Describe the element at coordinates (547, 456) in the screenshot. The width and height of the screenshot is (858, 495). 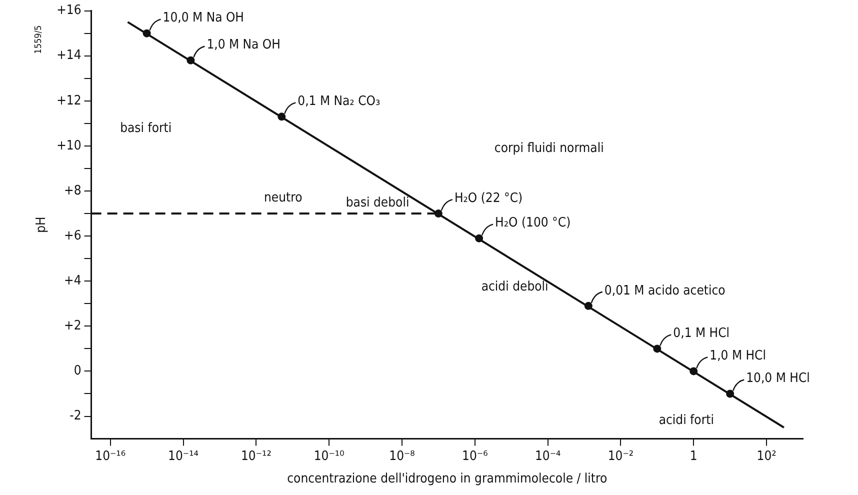
I see `x-tick-label: 10⁻⁴` at that location.